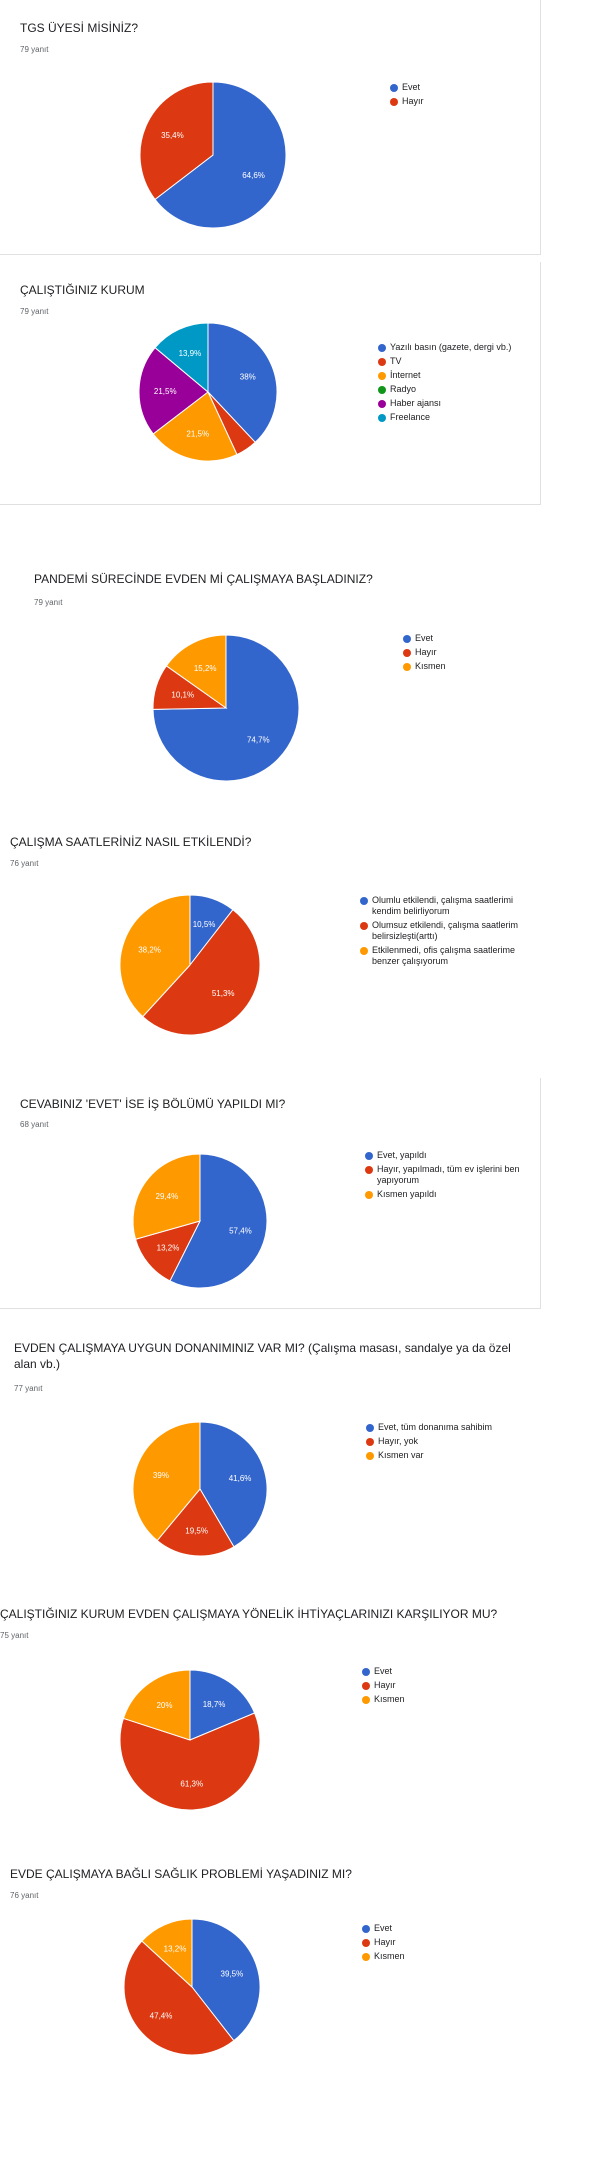  I want to click on pie-slice-hay-r-yok, so click(195, 1522).